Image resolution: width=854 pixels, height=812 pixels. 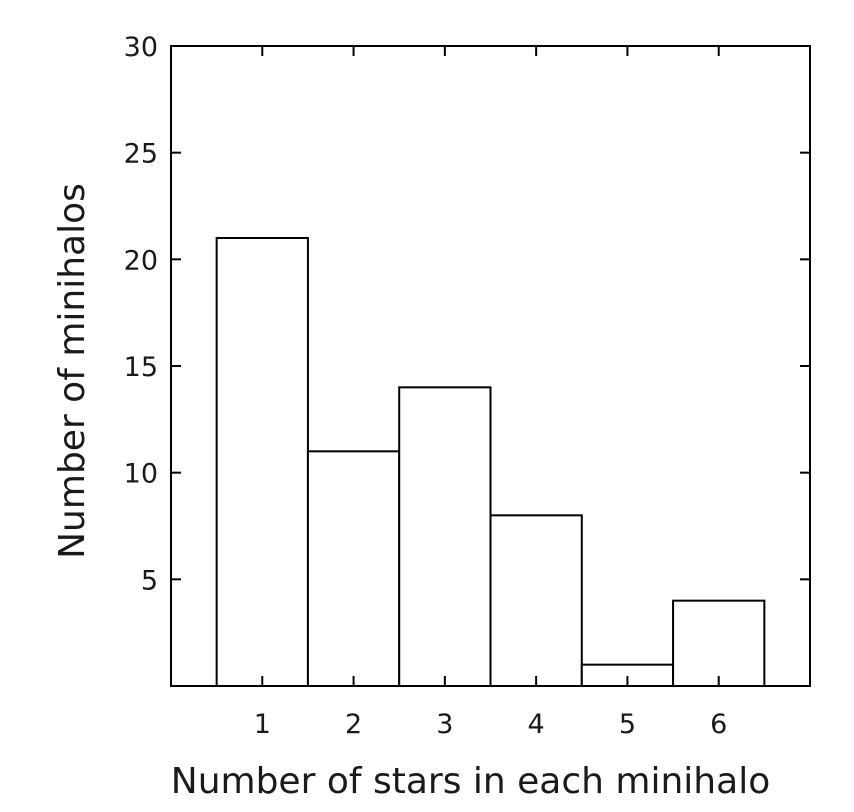 I want to click on x-axis-label: Number of stars in each minihalo, so click(x=470, y=781).